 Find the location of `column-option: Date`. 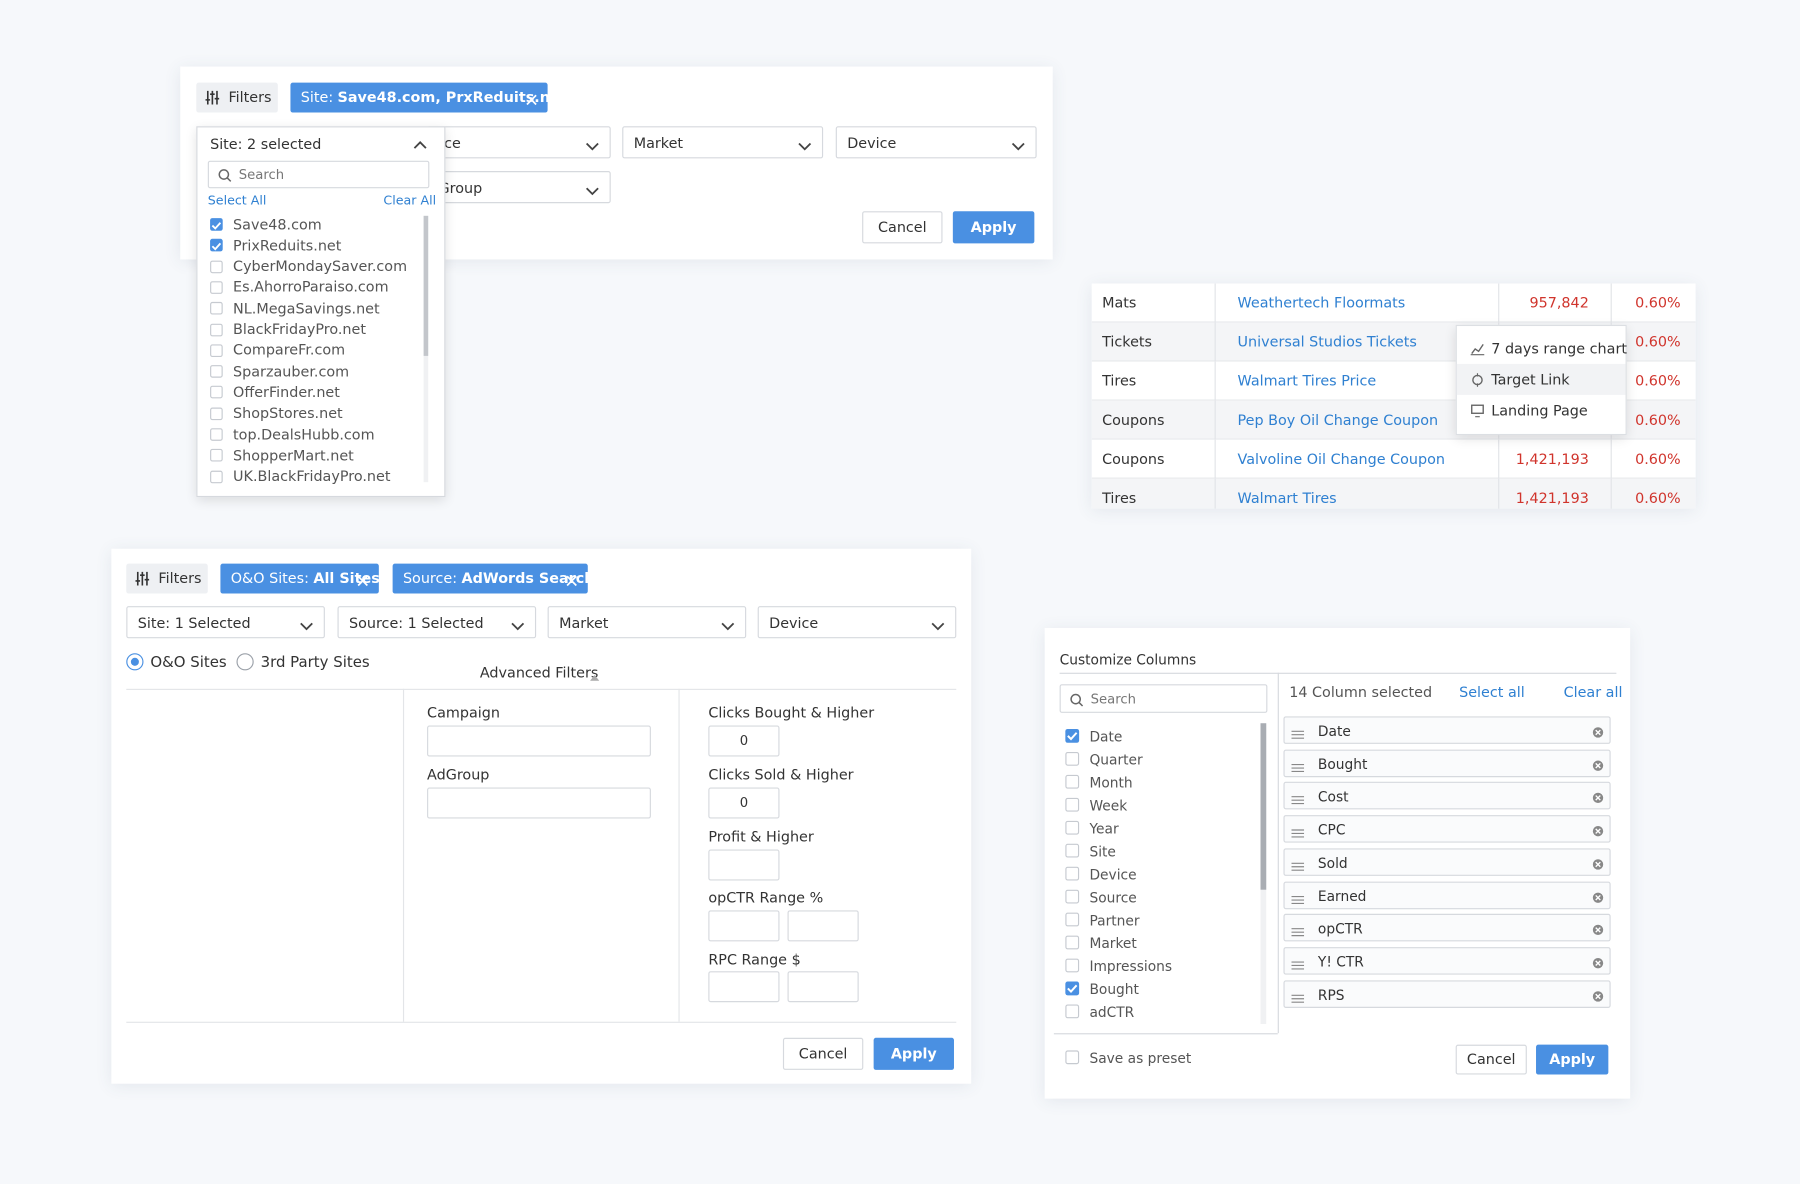

column-option: Date is located at coordinates (1106, 737).